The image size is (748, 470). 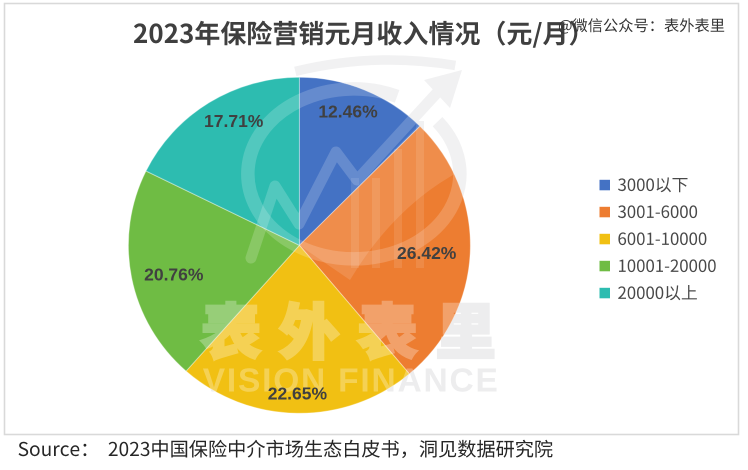 I want to click on svg-text: 26.42%, so click(x=427, y=253).